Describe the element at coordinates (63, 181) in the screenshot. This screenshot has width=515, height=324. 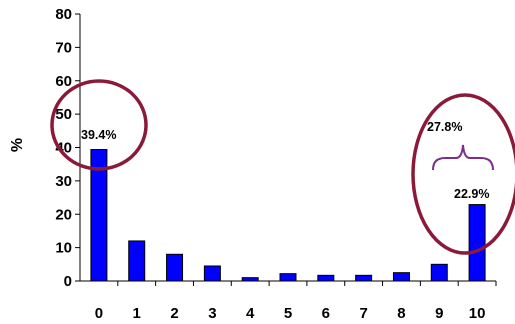
I see `y-tick-label: 30` at that location.